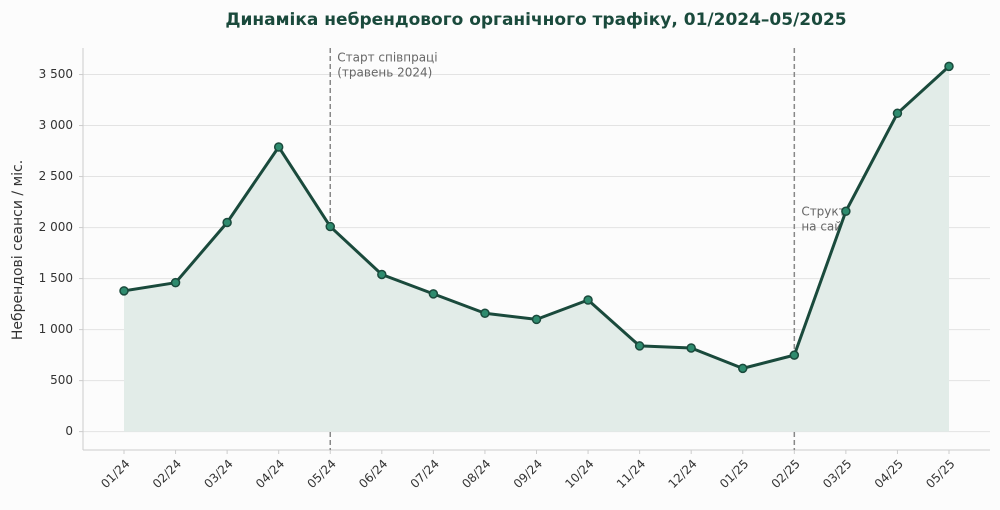 The image size is (1000, 510). Describe the element at coordinates (56, 74) in the screenshot. I see `y-tick-label: 3 500` at that location.